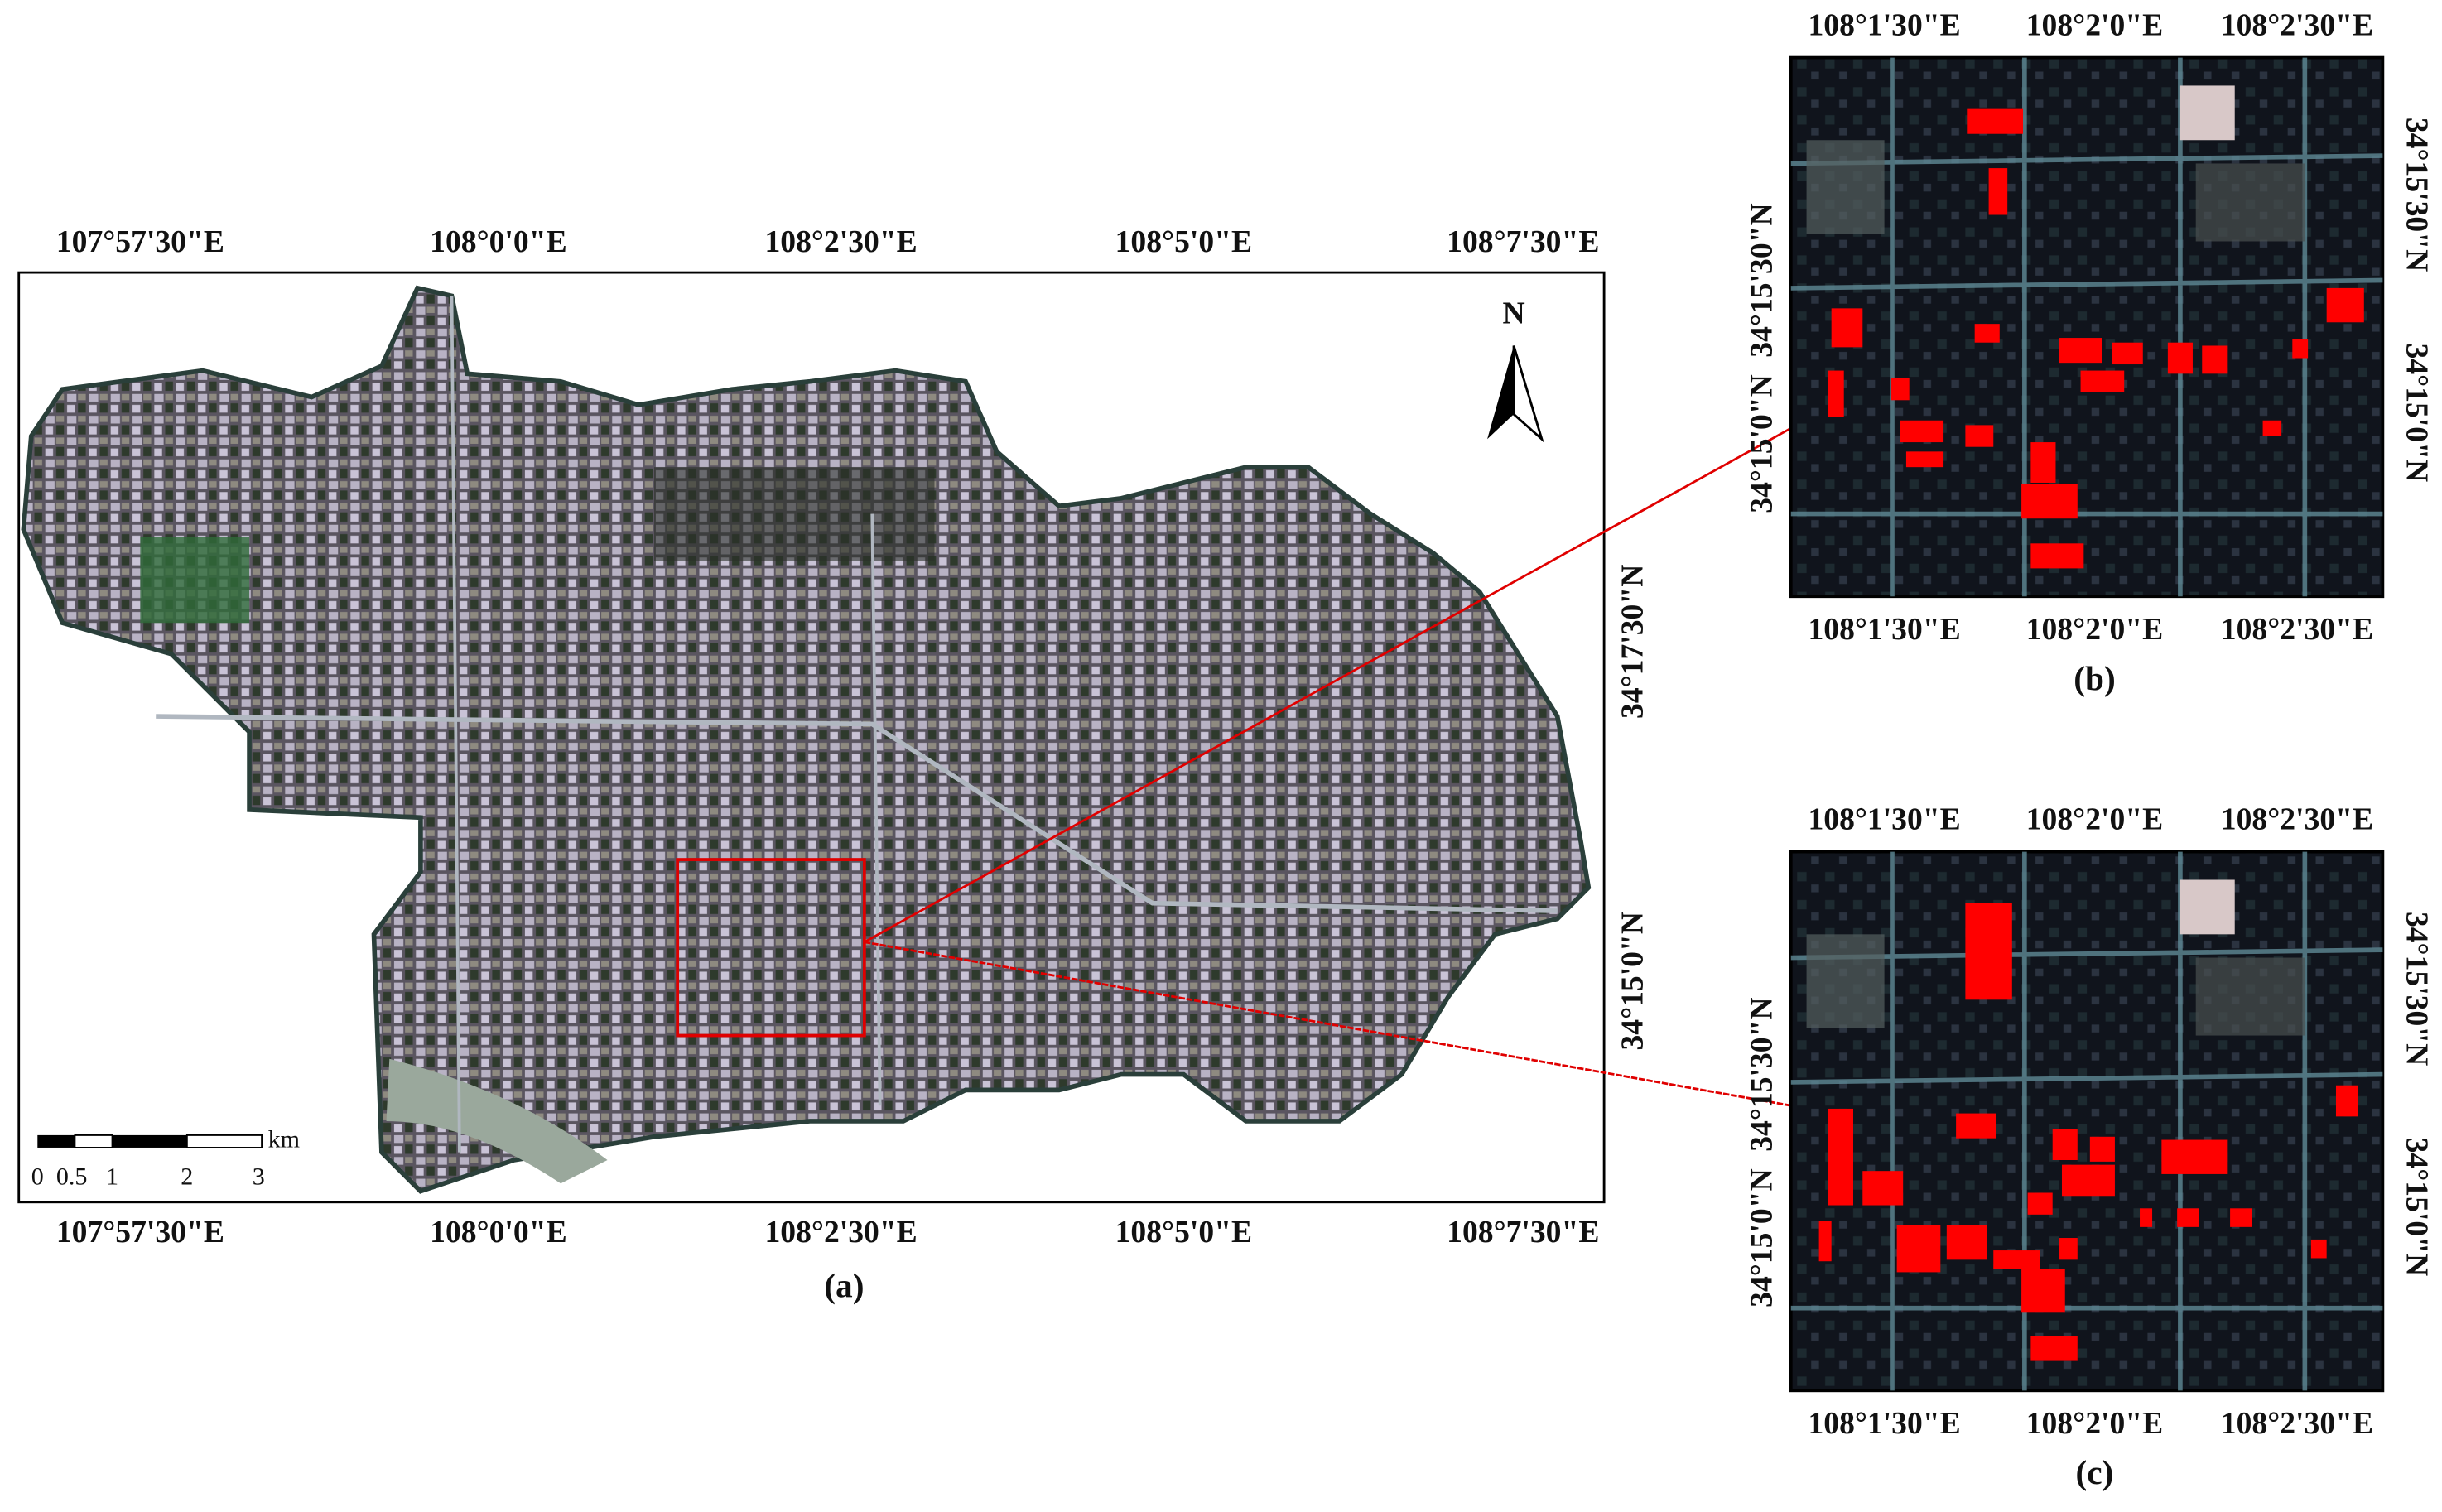 The width and height of the screenshot is (2442, 1512). What do you see at coordinates (1632, 642) in the screenshot?
I see `right-label: 34°17'30"N` at bounding box center [1632, 642].